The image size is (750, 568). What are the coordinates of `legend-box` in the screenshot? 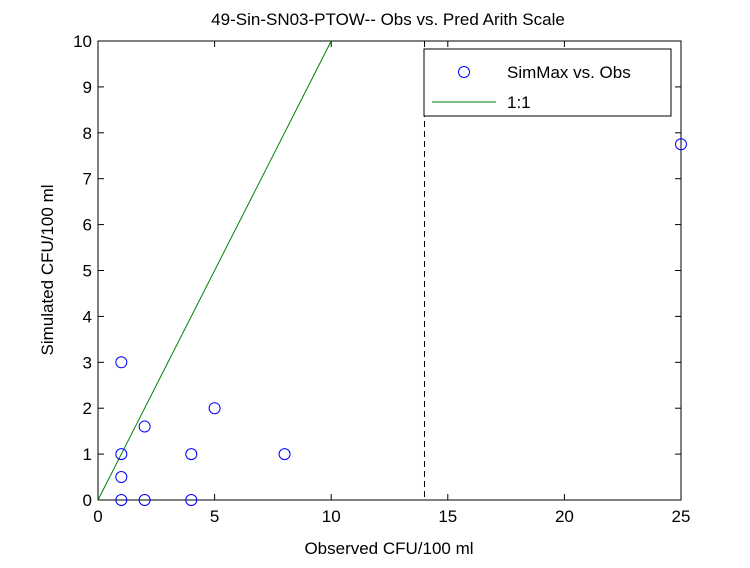 It's located at (547, 82).